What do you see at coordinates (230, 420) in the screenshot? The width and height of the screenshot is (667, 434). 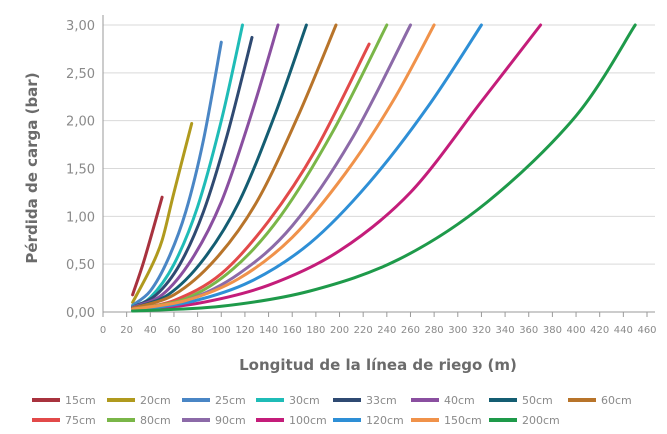 I see `legend-label-90cm: 90cm` at bounding box center [230, 420].